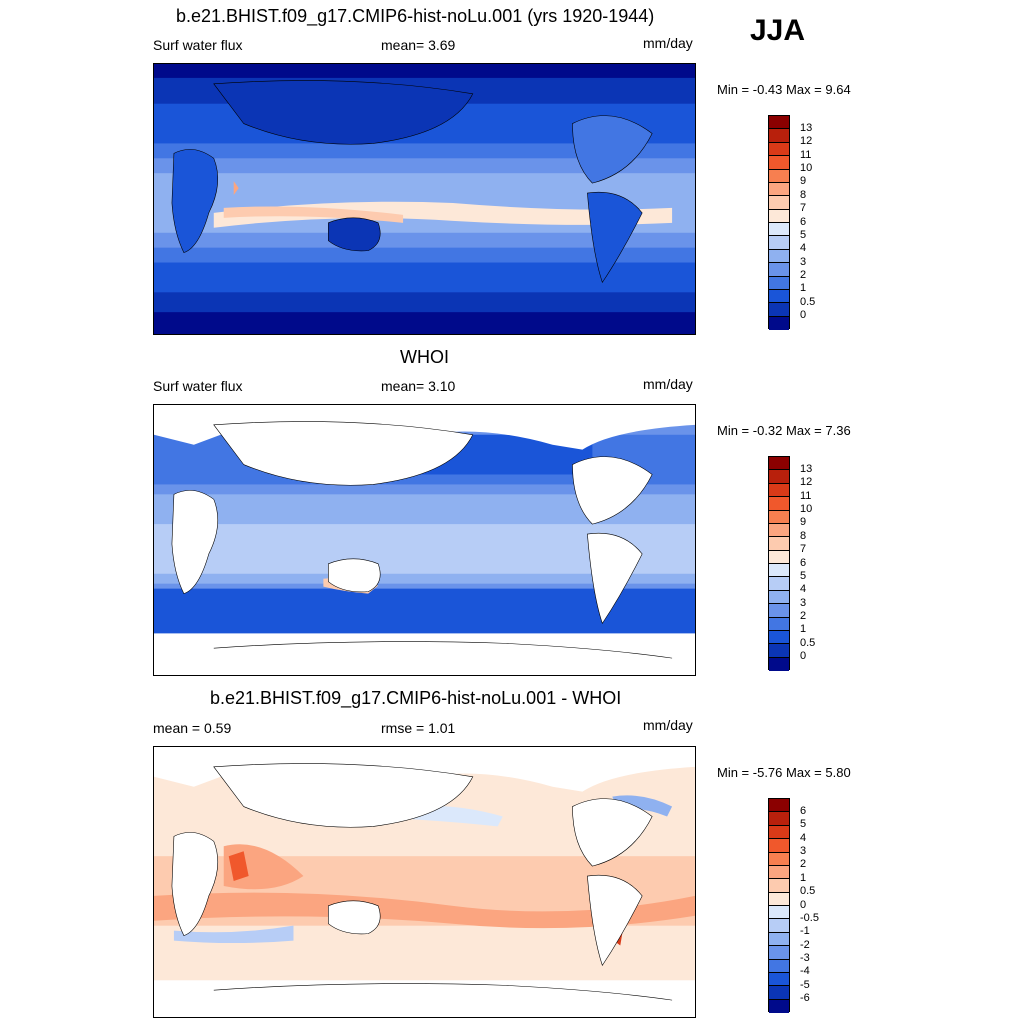 The width and height of the screenshot is (1024, 1024). I want to click on colorbar-tick-label: 9, so click(803, 522).